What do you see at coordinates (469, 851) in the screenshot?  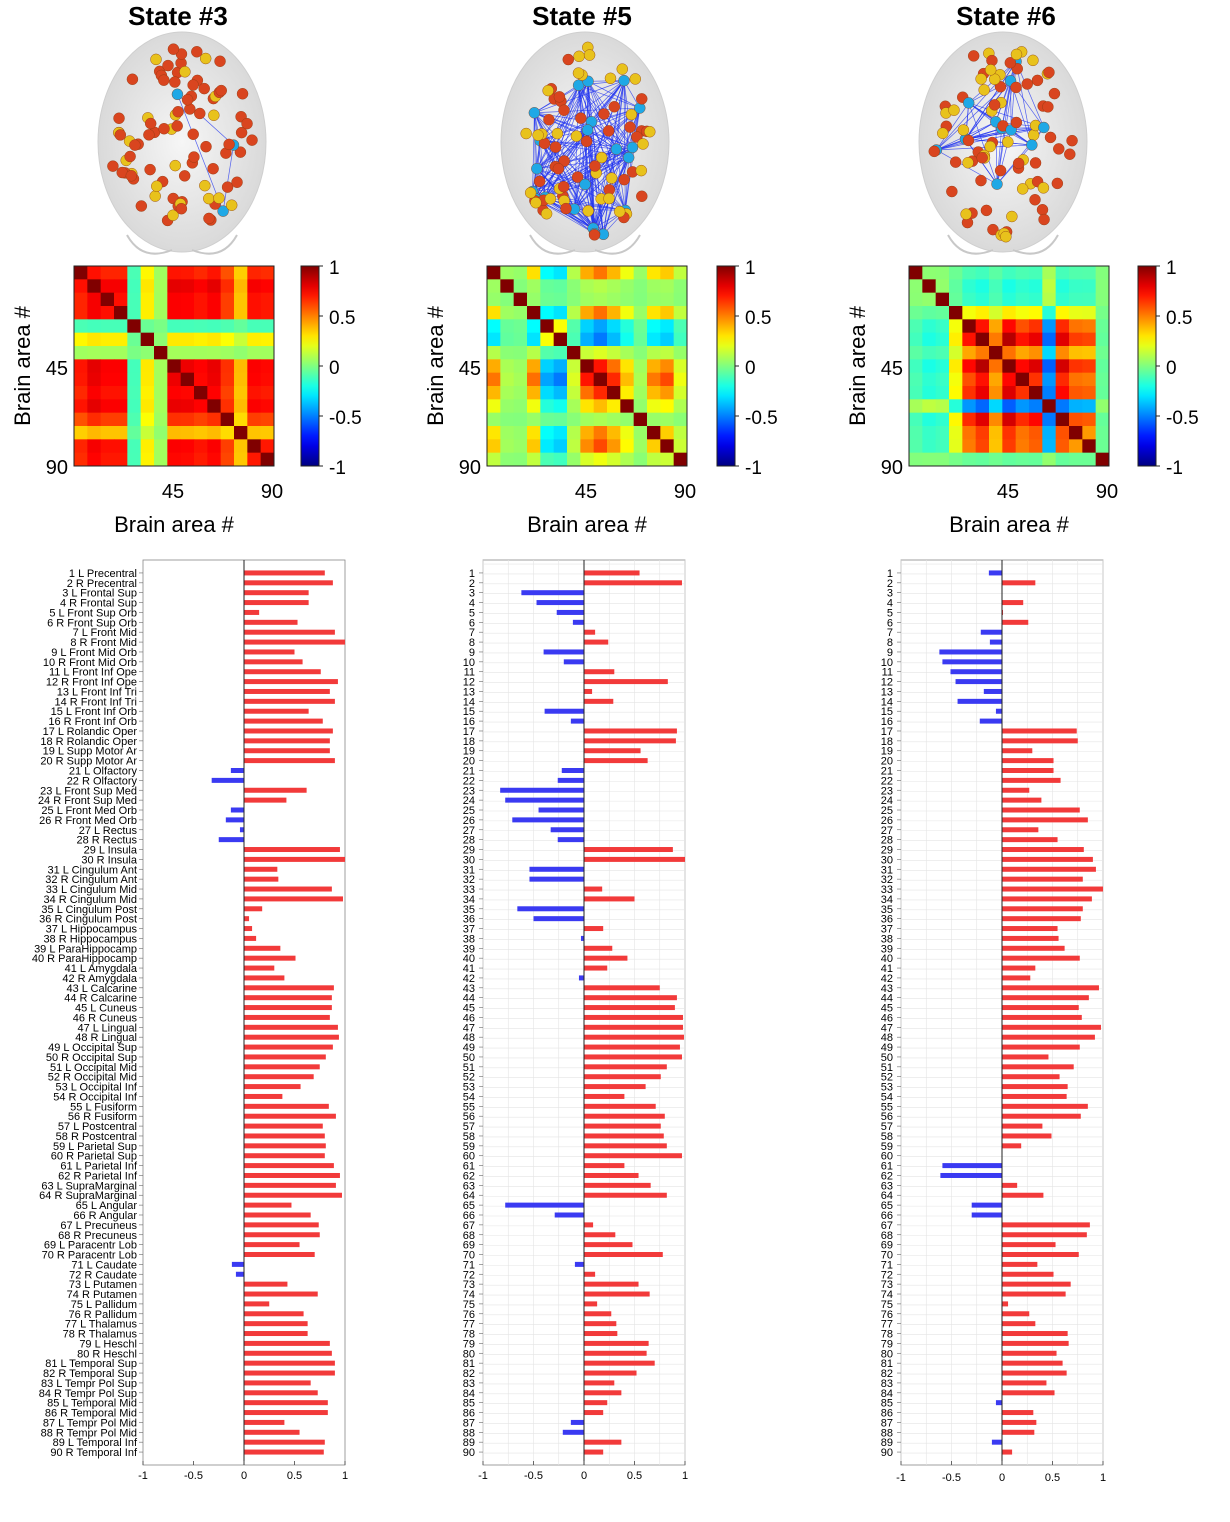 I see `row-label: 29` at bounding box center [469, 851].